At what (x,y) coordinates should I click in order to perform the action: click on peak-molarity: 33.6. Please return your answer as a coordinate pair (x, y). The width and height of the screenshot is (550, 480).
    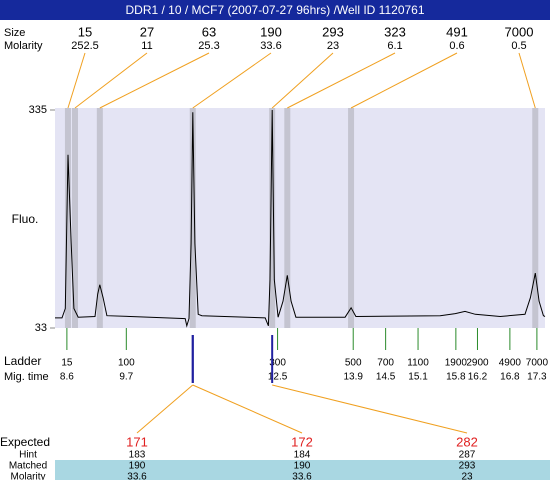
    Looking at the image, I should click on (270, 46).